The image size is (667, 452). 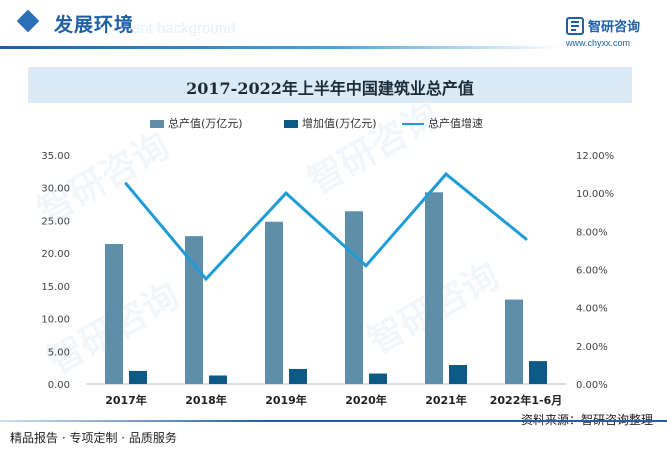 I want to click on logo-url: www.chyxx.com, so click(x=598, y=43).